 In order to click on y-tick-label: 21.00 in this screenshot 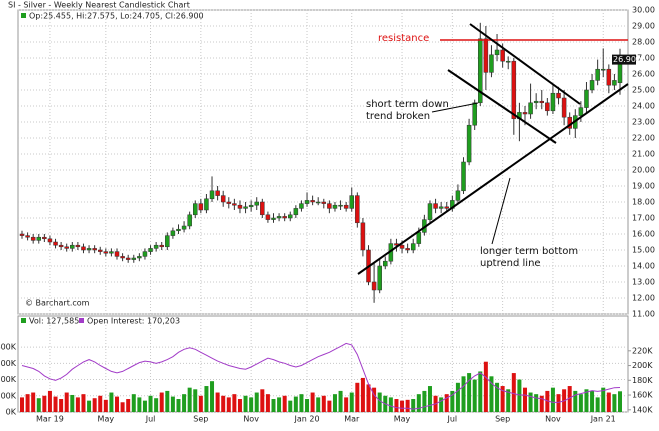, I will do `click(643, 154)`.